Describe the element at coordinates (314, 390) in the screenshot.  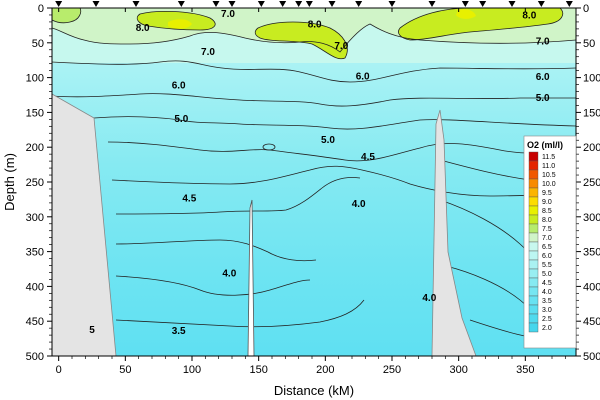
I see `x-axis-title: Distance (kM)` at that location.